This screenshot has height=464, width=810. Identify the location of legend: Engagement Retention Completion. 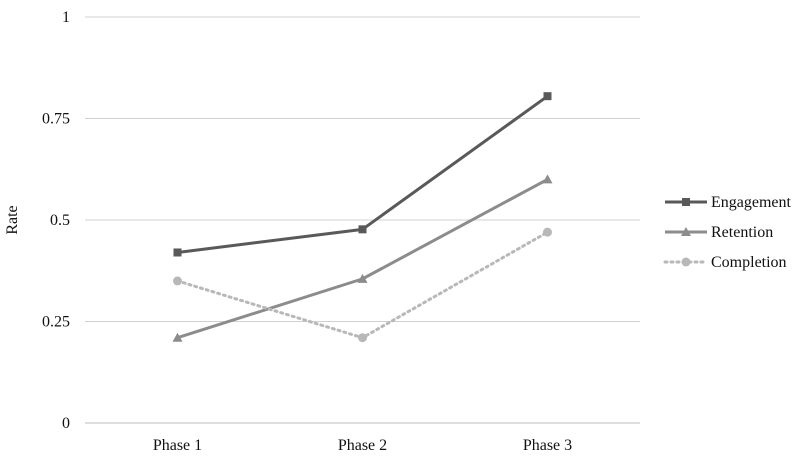
(727, 232).